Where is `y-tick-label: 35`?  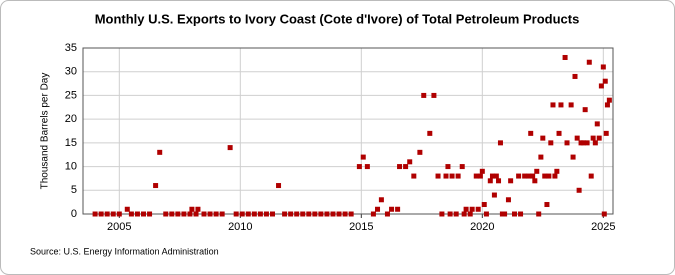 y-tick-label: 35 is located at coordinates (71, 48).